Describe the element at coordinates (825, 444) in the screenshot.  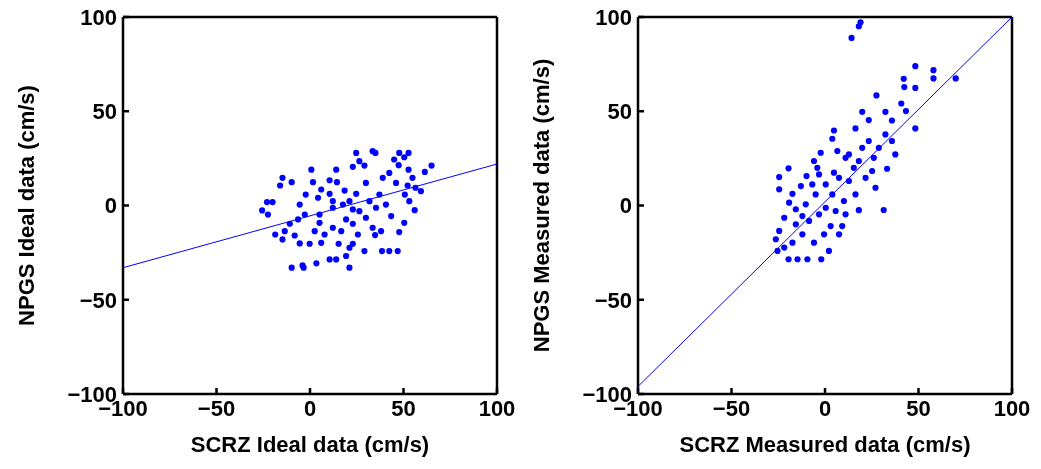
I see `x-axis-title: SCRZ Measured data (cm/s)` at that location.